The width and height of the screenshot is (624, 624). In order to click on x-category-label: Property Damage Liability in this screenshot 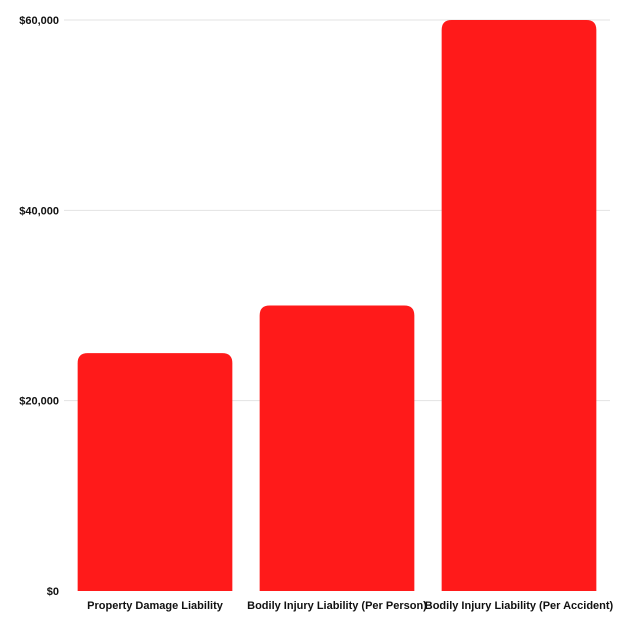, I will do `click(155, 606)`.